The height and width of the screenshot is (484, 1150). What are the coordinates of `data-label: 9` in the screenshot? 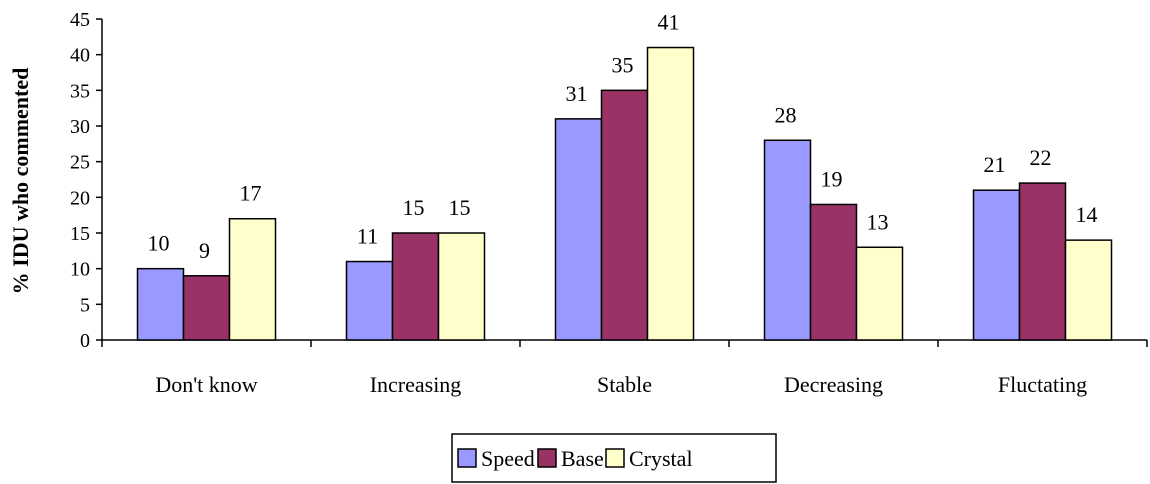 It's located at (204, 250).